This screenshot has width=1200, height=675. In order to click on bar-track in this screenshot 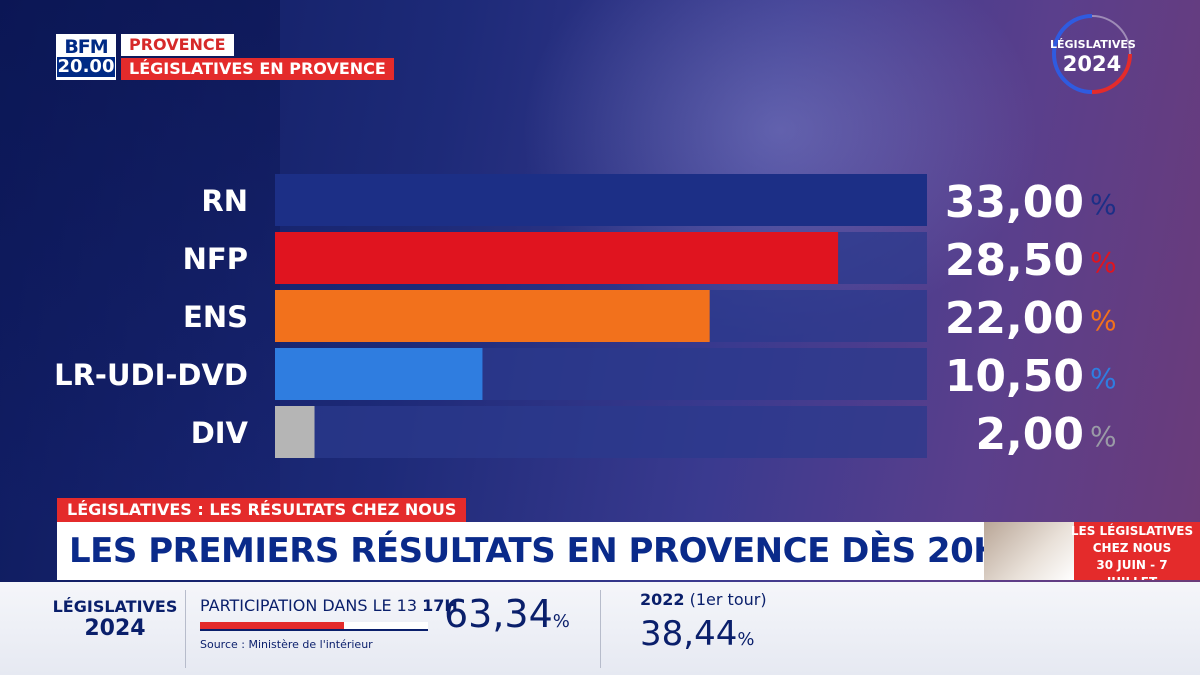, I will do `click(601, 432)`.